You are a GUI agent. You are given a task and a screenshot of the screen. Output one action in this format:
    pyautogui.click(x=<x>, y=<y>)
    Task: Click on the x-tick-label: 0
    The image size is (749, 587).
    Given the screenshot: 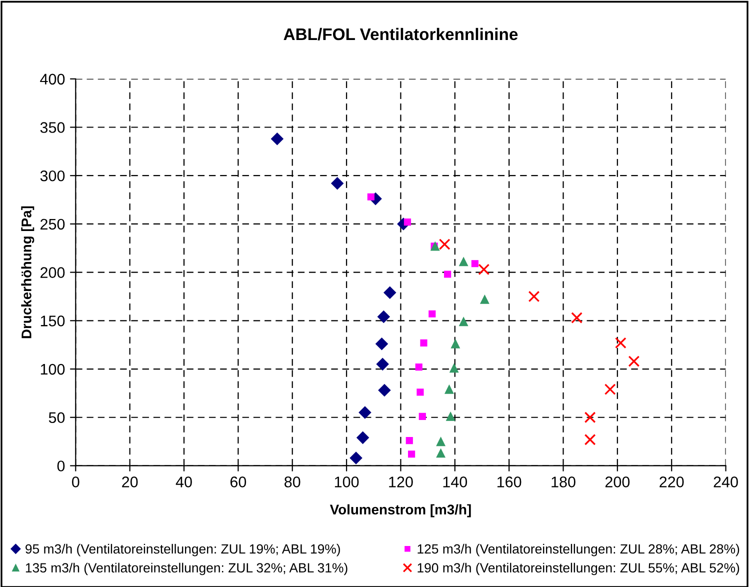 What is the action you would take?
    pyautogui.click(x=76, y=482)
    